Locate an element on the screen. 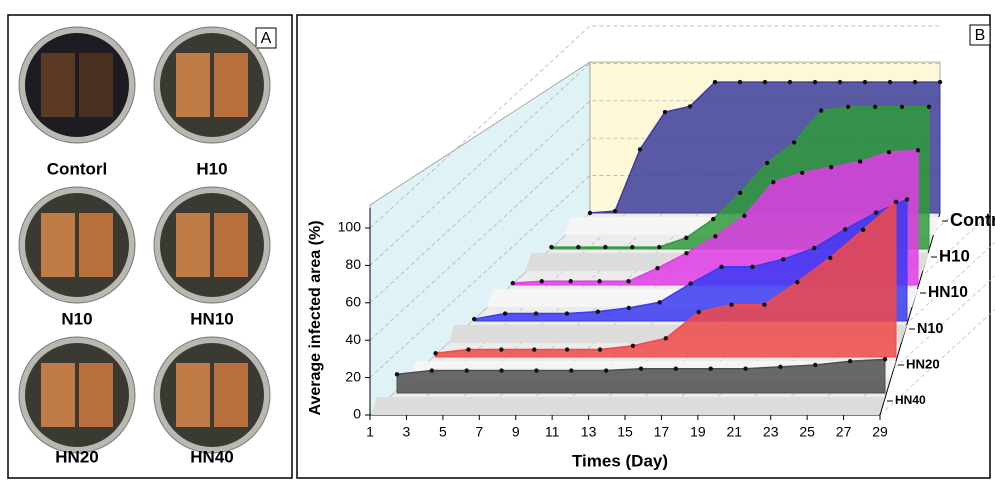 This screenshot has height=483, width=995. photo-label: HN40 is located at coordinates (211, 456).